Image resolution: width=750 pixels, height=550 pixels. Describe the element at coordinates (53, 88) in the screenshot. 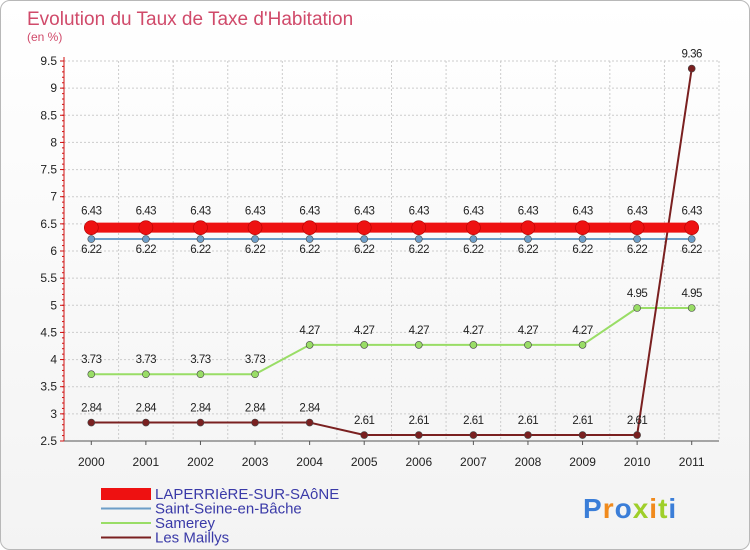

I see `y-tick-label: 9` at that location.